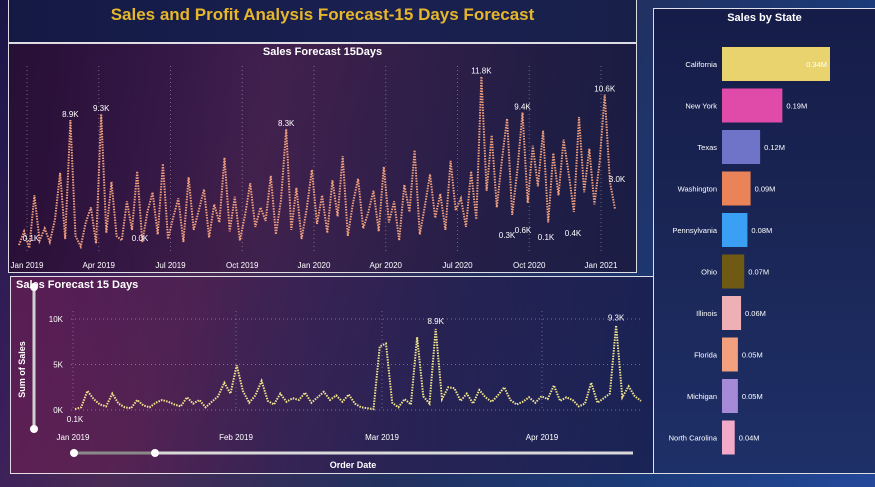 The height and width of the screenshot is (487, 875). What do you see at coordinates (314, 265) in the screenshot?
I see `x-tick-label: Jan 2020` at bounding box center [314, 265].